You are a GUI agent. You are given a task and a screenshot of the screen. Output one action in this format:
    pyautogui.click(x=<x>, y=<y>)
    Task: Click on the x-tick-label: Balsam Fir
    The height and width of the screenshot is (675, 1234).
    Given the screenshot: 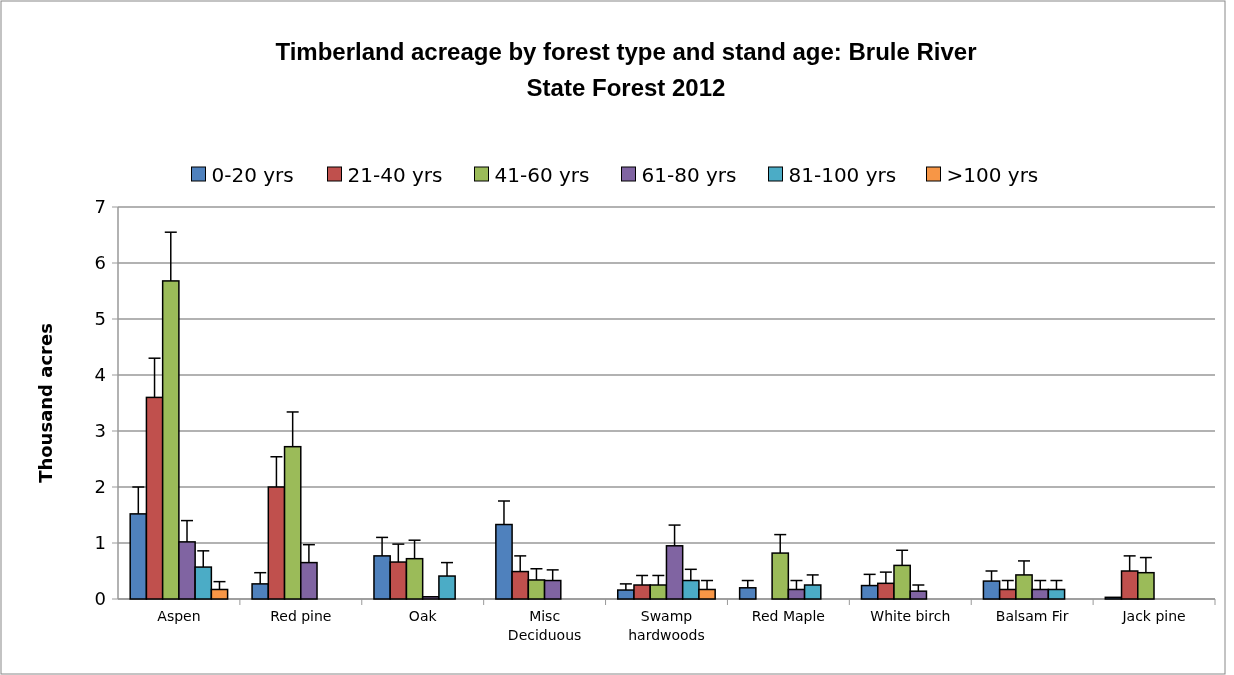 What is the action you would take?
    pyautogui.click(x=1032, y=616)
    